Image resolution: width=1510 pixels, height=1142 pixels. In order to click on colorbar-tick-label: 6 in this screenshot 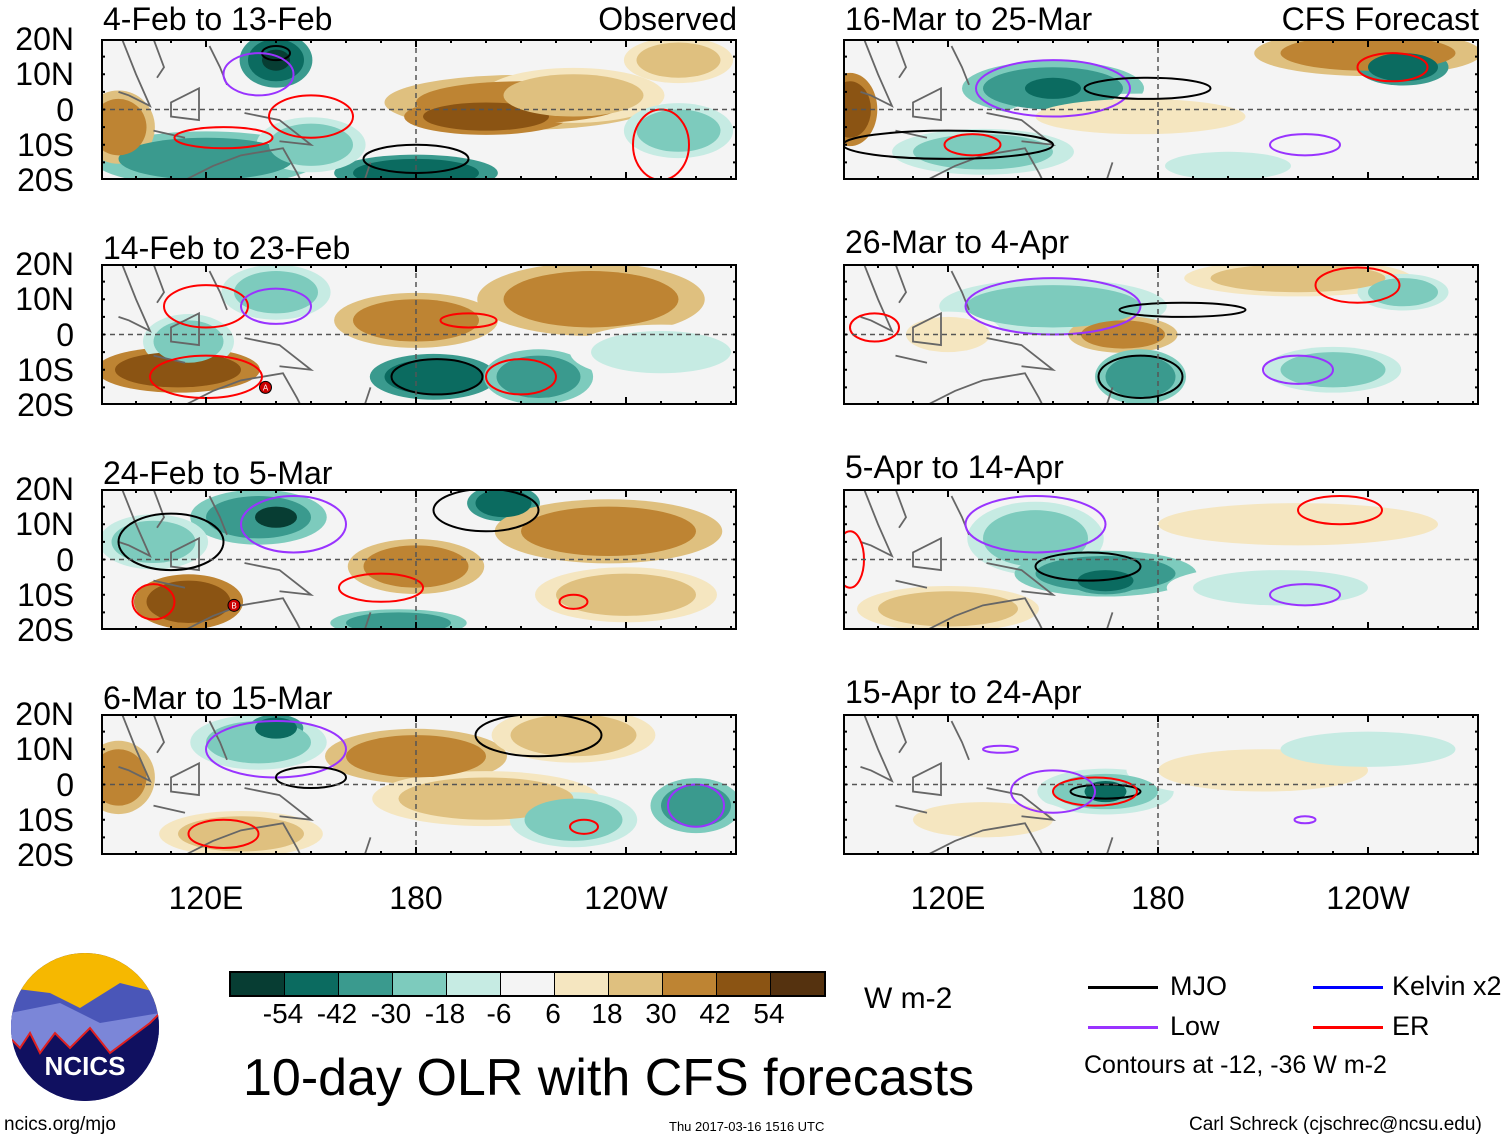, I will do `click(553, 1013)`.